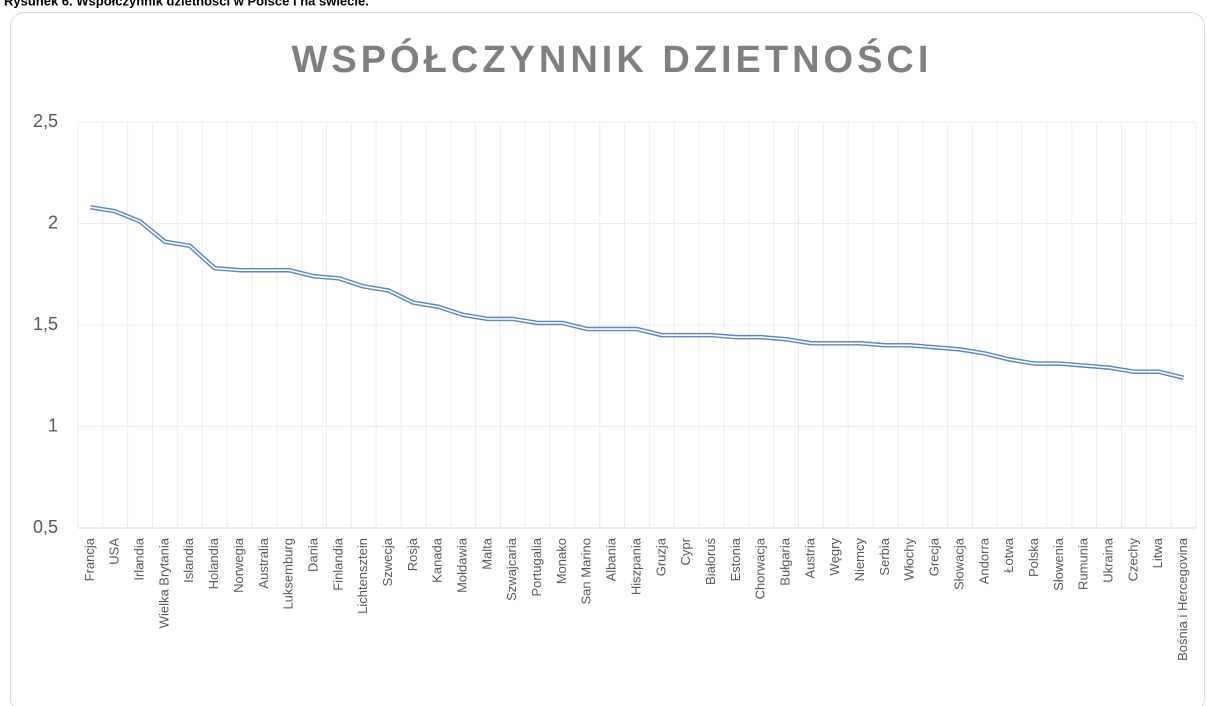  I want to click on x-tick-label: Malta, so click(486, 553).